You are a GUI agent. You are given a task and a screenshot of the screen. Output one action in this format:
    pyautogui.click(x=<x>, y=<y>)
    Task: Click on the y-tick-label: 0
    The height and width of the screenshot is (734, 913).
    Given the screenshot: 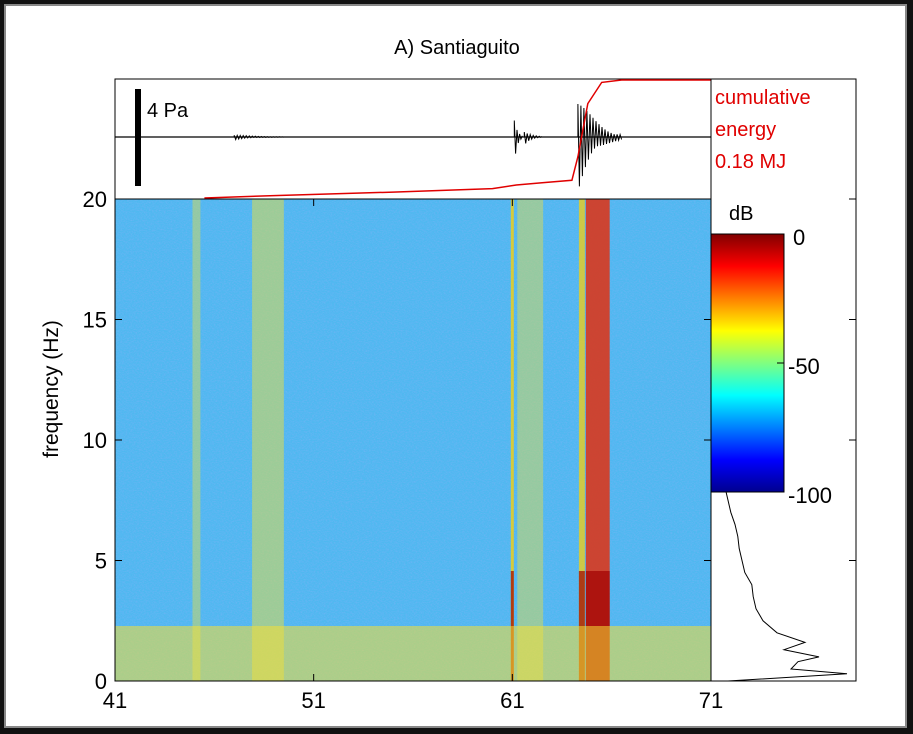 What is the action you would take?
    pyautogui.click(x=101, y=681)
    